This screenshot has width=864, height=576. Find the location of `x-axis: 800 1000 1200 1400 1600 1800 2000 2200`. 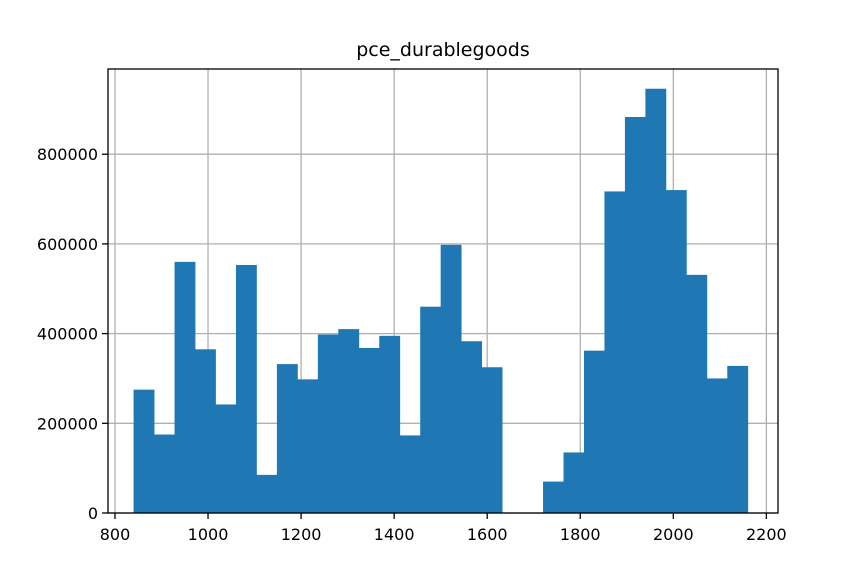

x-axis: 800 1000 1200 1400 1600 1800 2000 2200 is located at coordinates (443, 528).